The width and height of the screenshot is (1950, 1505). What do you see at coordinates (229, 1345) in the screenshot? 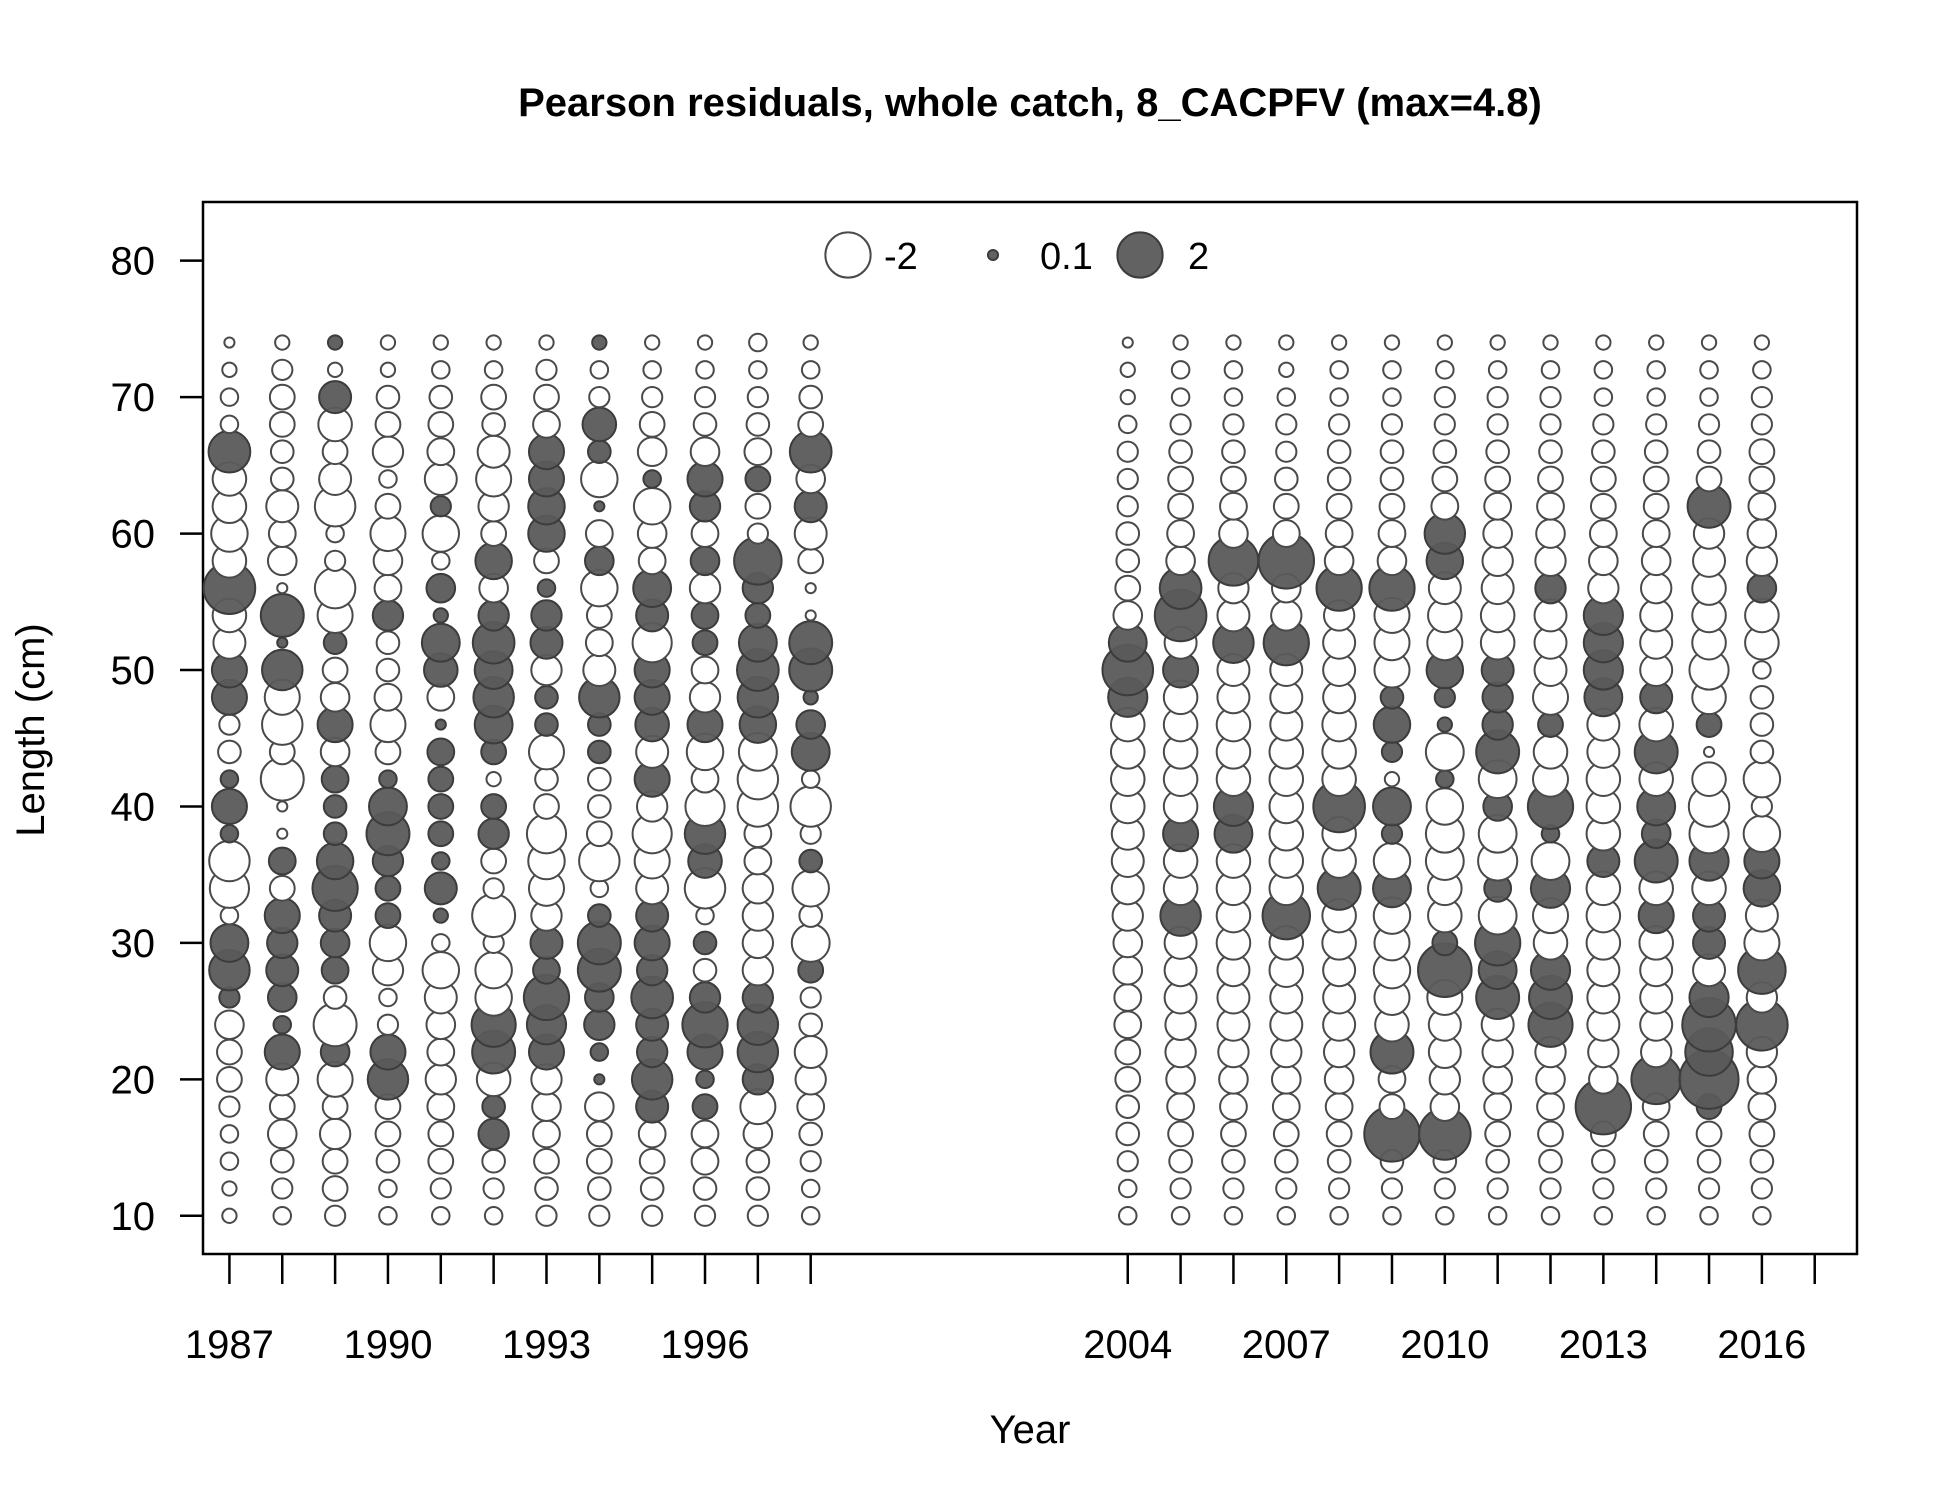
I see `x-tick-label: 1987` at bounding box center [229, 1345].